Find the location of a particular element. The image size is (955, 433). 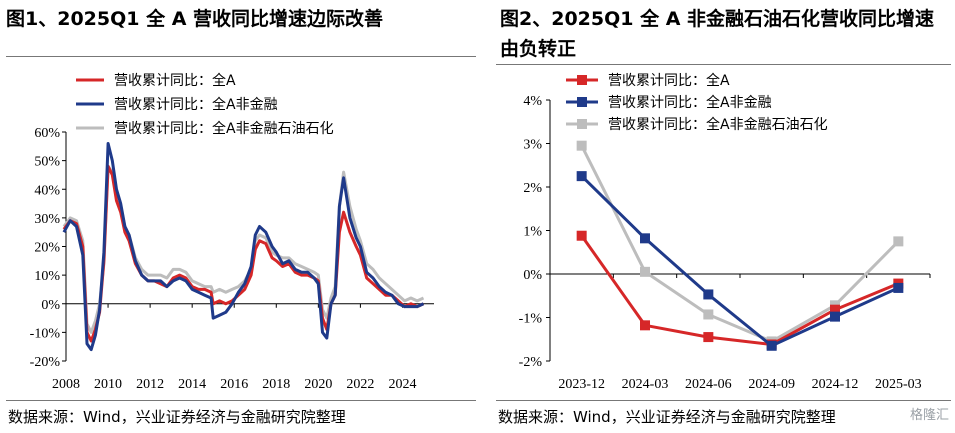

x-tick-label: 2024-12 is located at coordinates (835, 384).